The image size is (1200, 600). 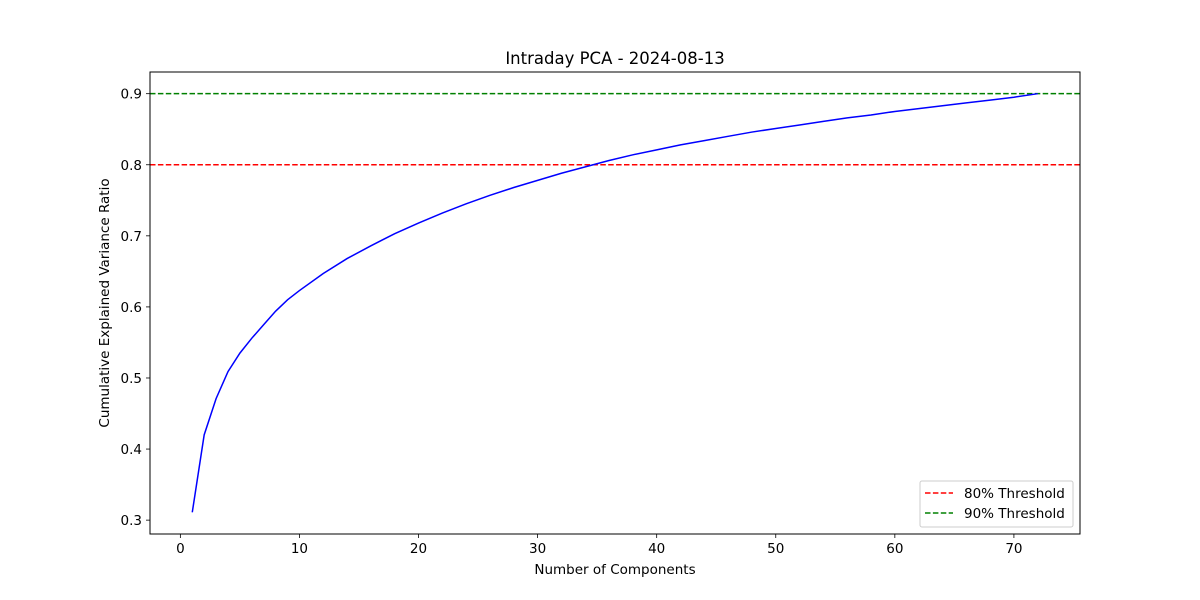 What do you see at coordinates (299, 549) in the screenshot?
I see `x-tick-label: 10` at bounding box center [299, 549].